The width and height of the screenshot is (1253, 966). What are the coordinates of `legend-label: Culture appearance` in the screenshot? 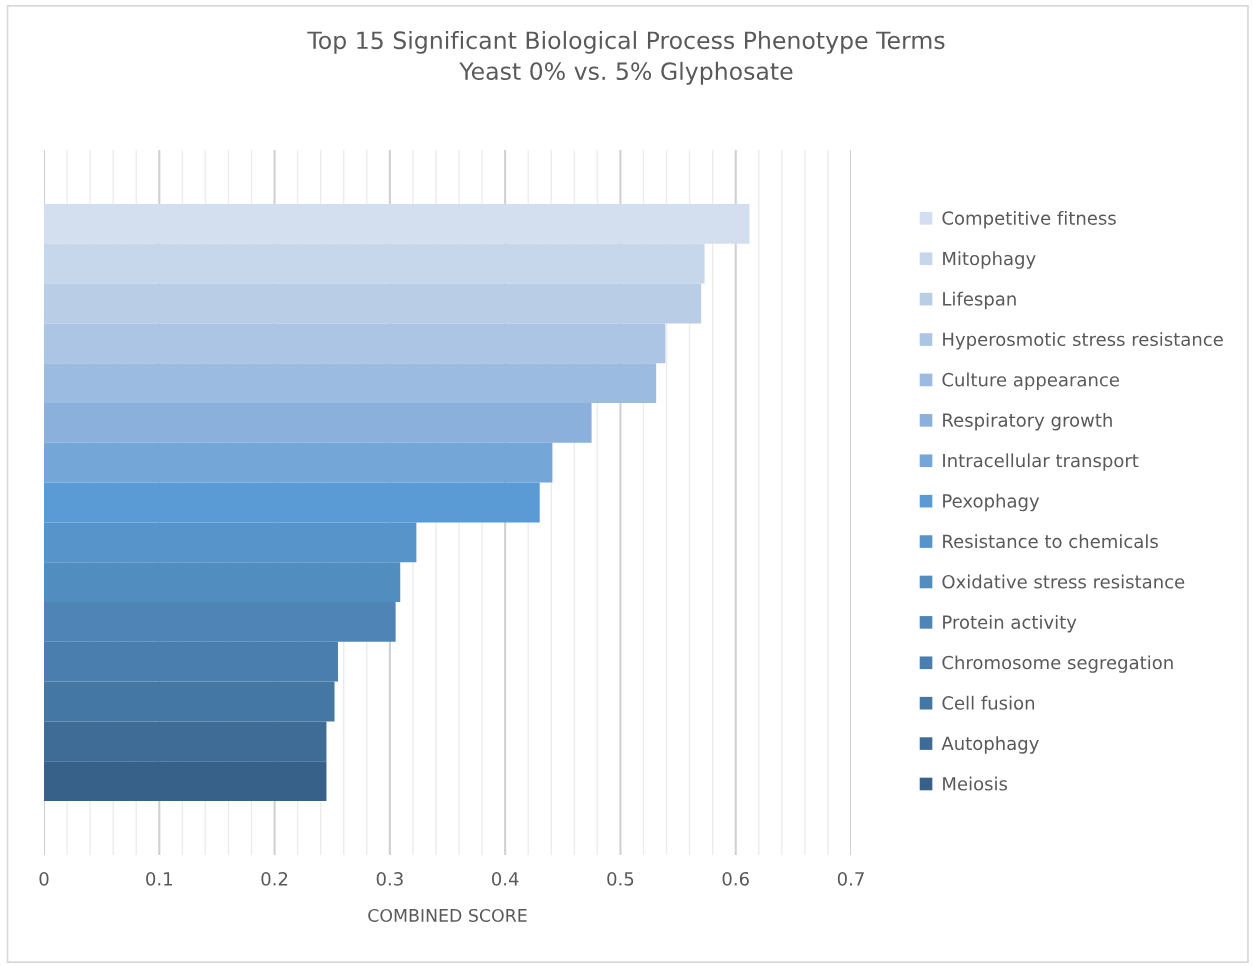 It's located at (1030, 381).